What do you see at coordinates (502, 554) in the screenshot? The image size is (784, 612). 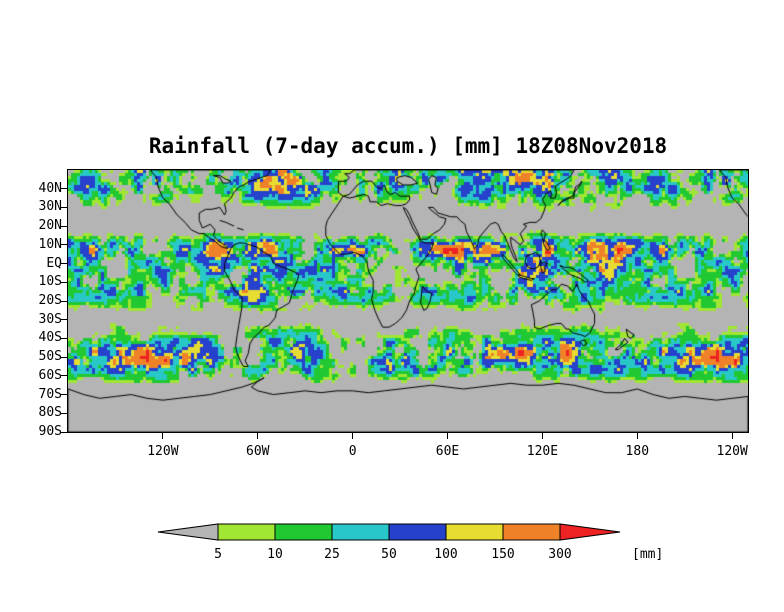 I see `colorbar-tick-label: 150` at bounding box center [502, 554].